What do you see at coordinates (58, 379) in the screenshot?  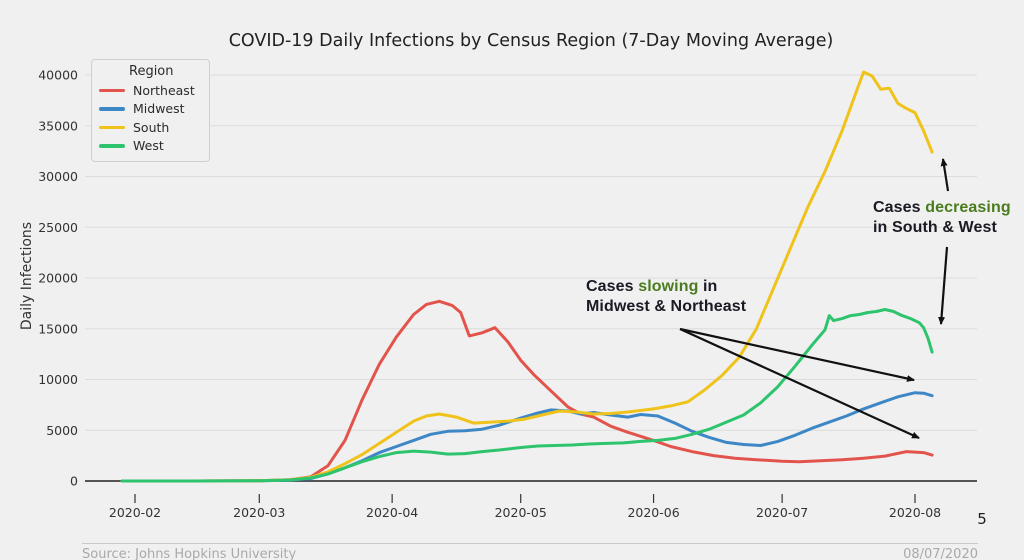 I see `svg-text: 10000` at bounding box center [58, 379].